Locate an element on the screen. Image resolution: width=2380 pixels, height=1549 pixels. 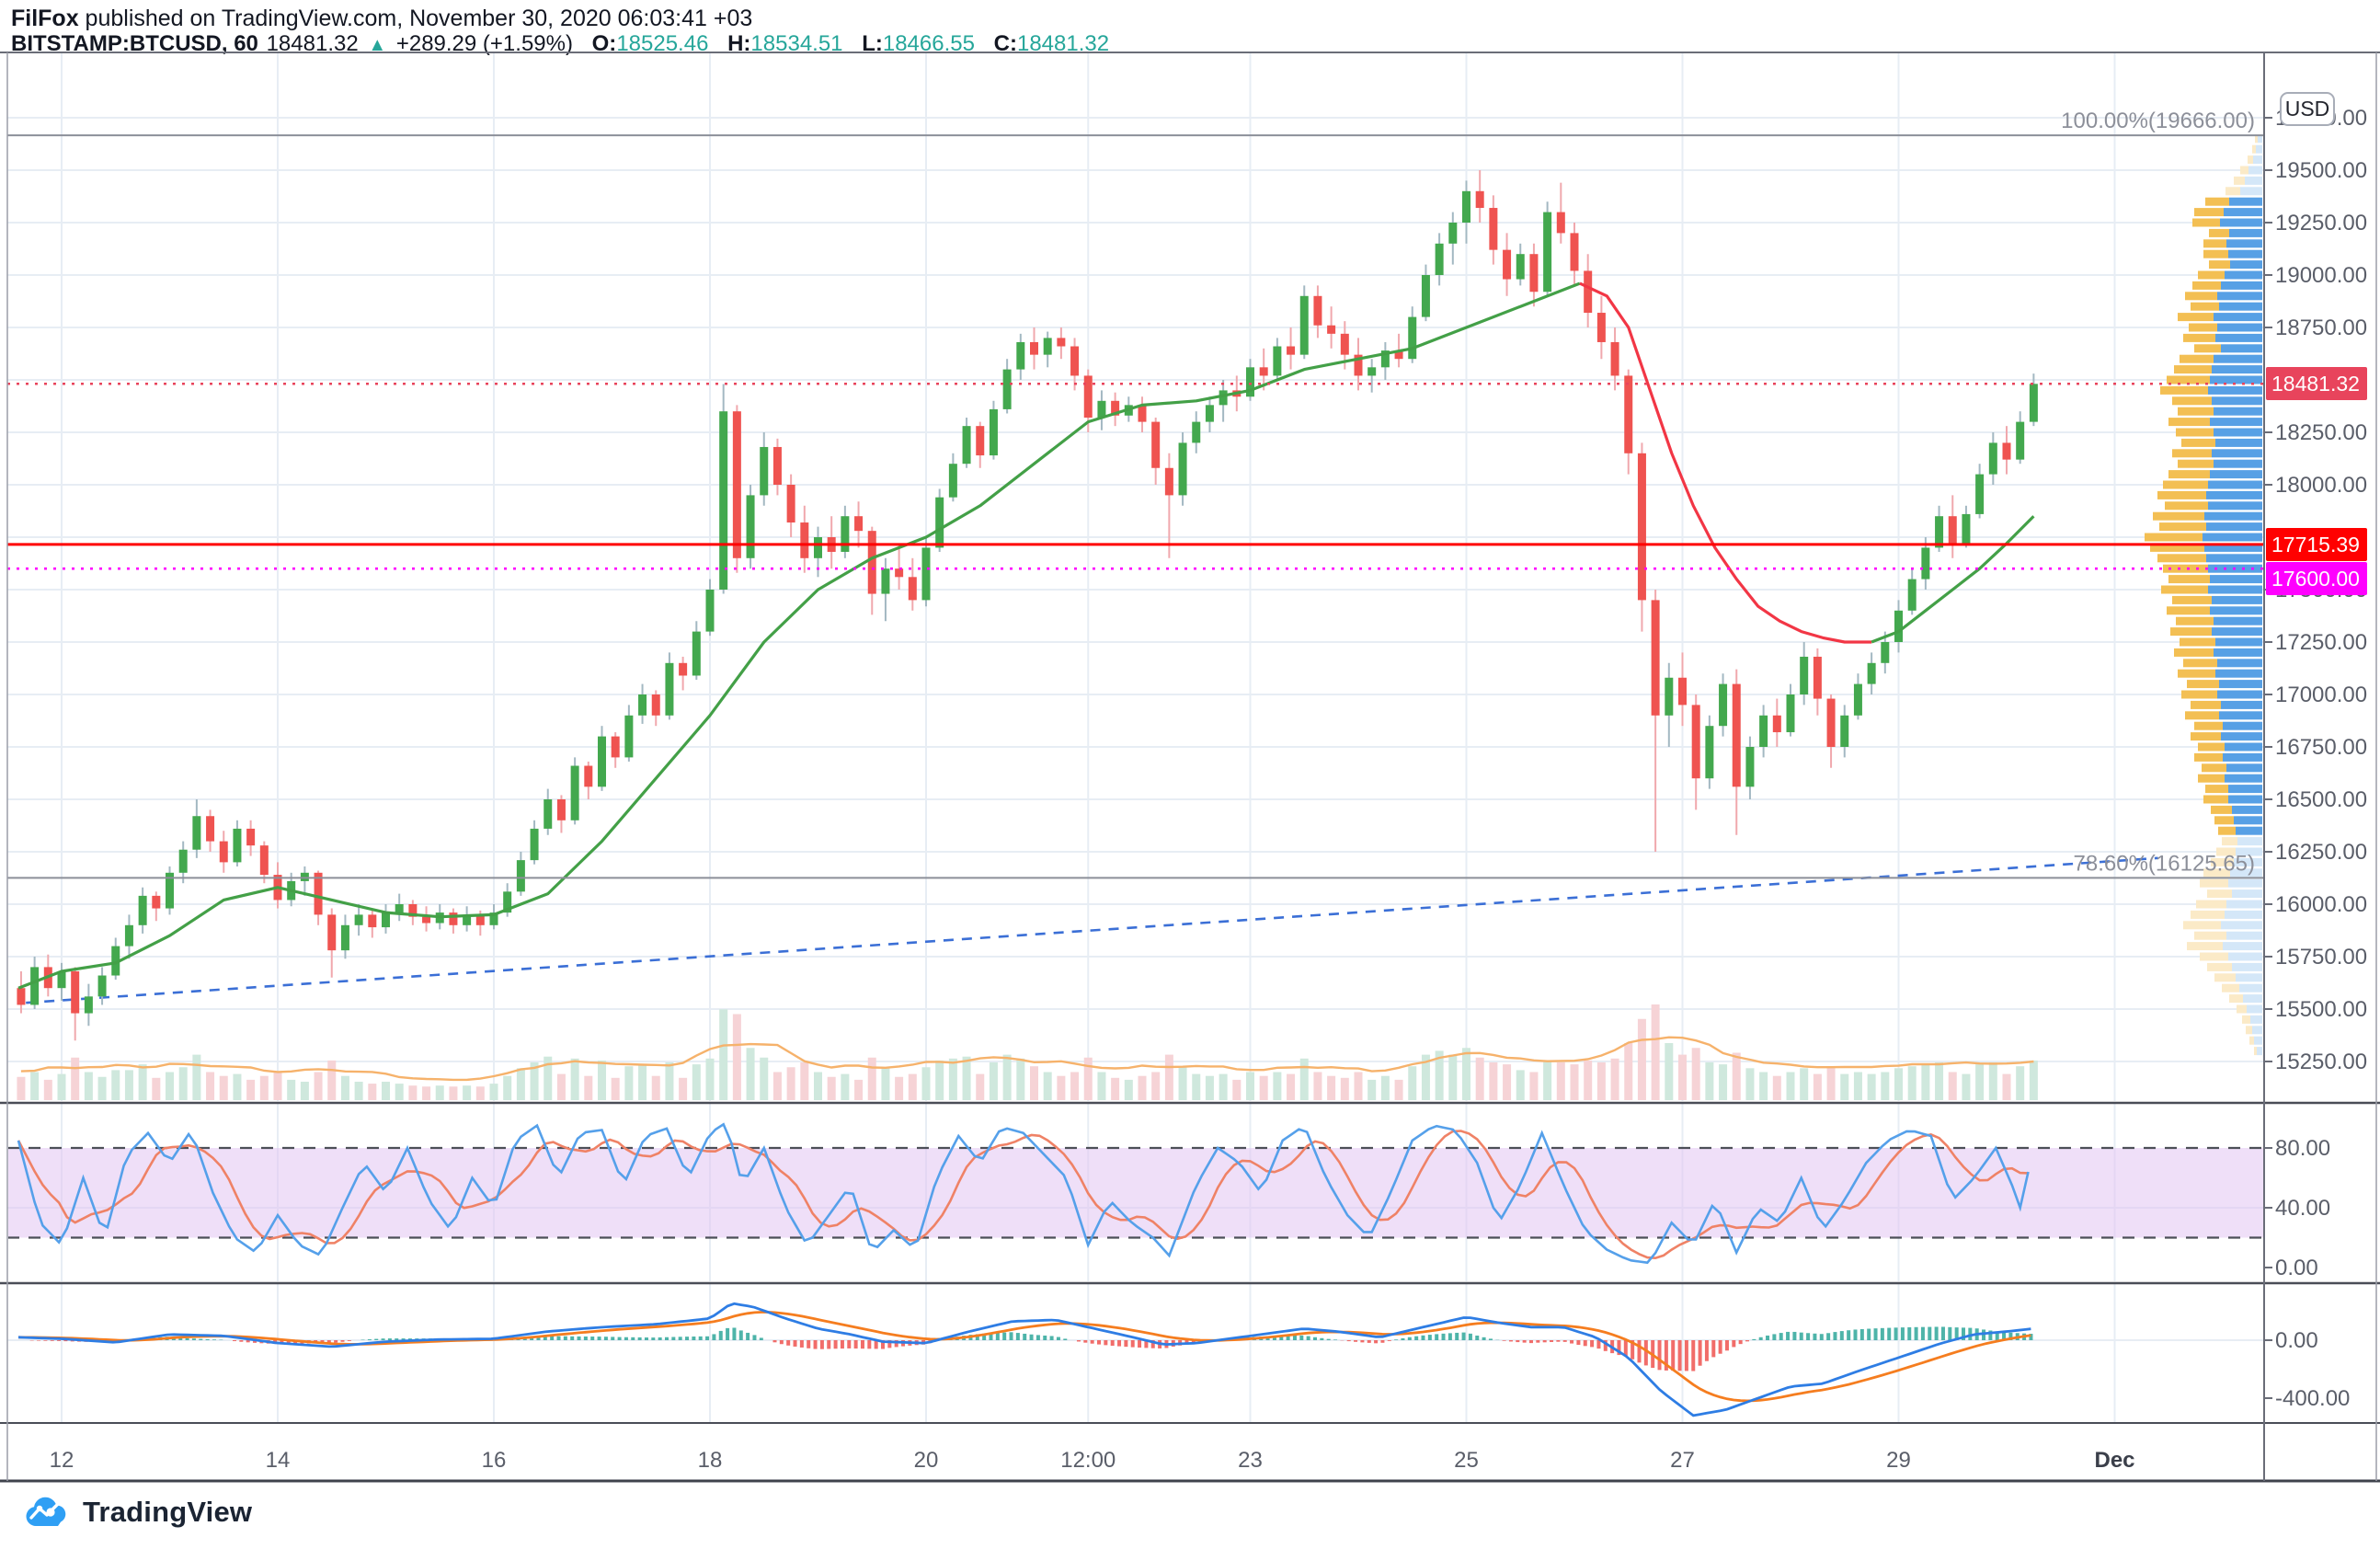
tradingview-logo: TradingView is located at coordinates (138, 1512).